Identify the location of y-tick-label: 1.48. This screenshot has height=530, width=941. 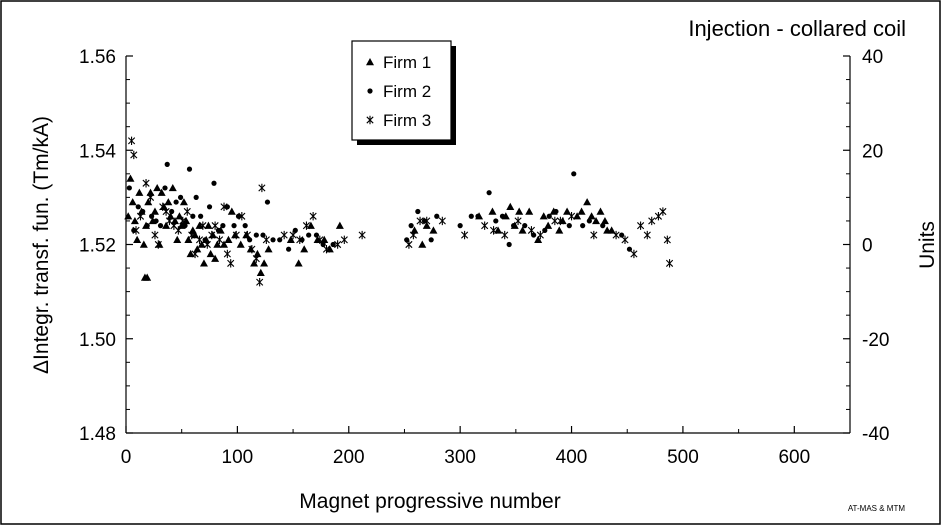
(97, 434).